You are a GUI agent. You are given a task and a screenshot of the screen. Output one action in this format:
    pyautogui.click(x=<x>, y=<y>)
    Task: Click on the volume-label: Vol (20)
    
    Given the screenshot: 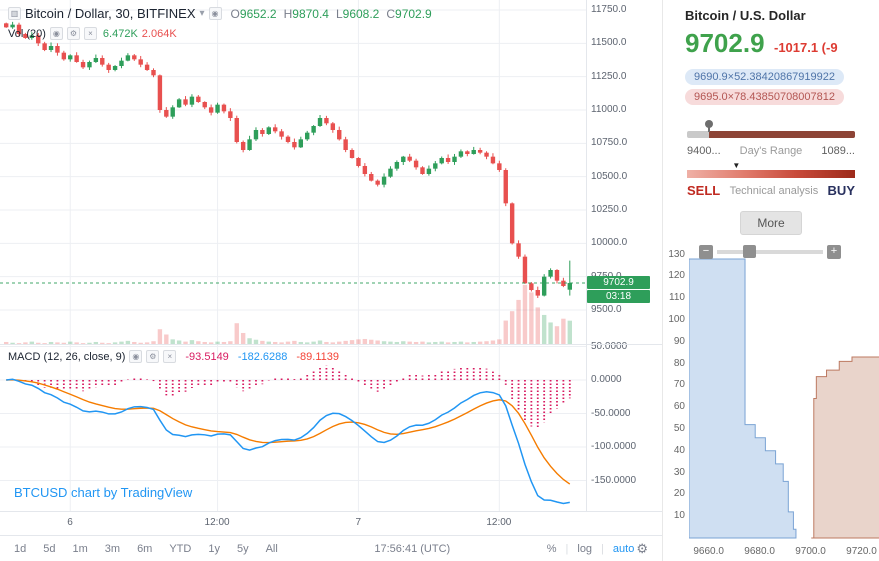 What is the action you would take?
    pyautogui.click(x=27, y=33)
    